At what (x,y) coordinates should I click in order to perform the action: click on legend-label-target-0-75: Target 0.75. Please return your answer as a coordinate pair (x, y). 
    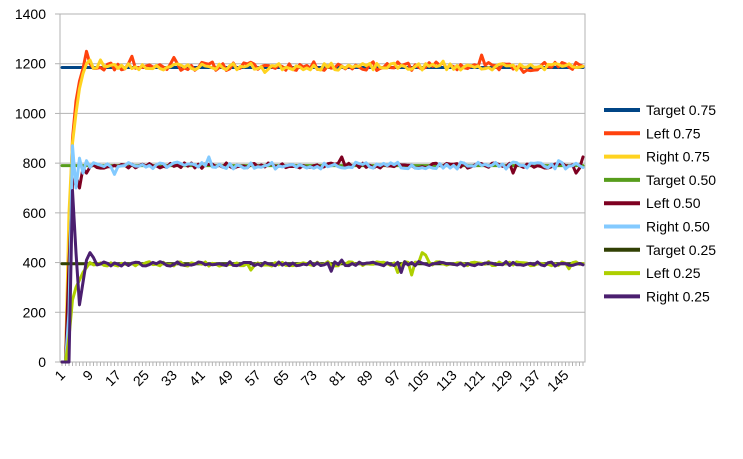
    Looking at the image, I should click on (681, 110).